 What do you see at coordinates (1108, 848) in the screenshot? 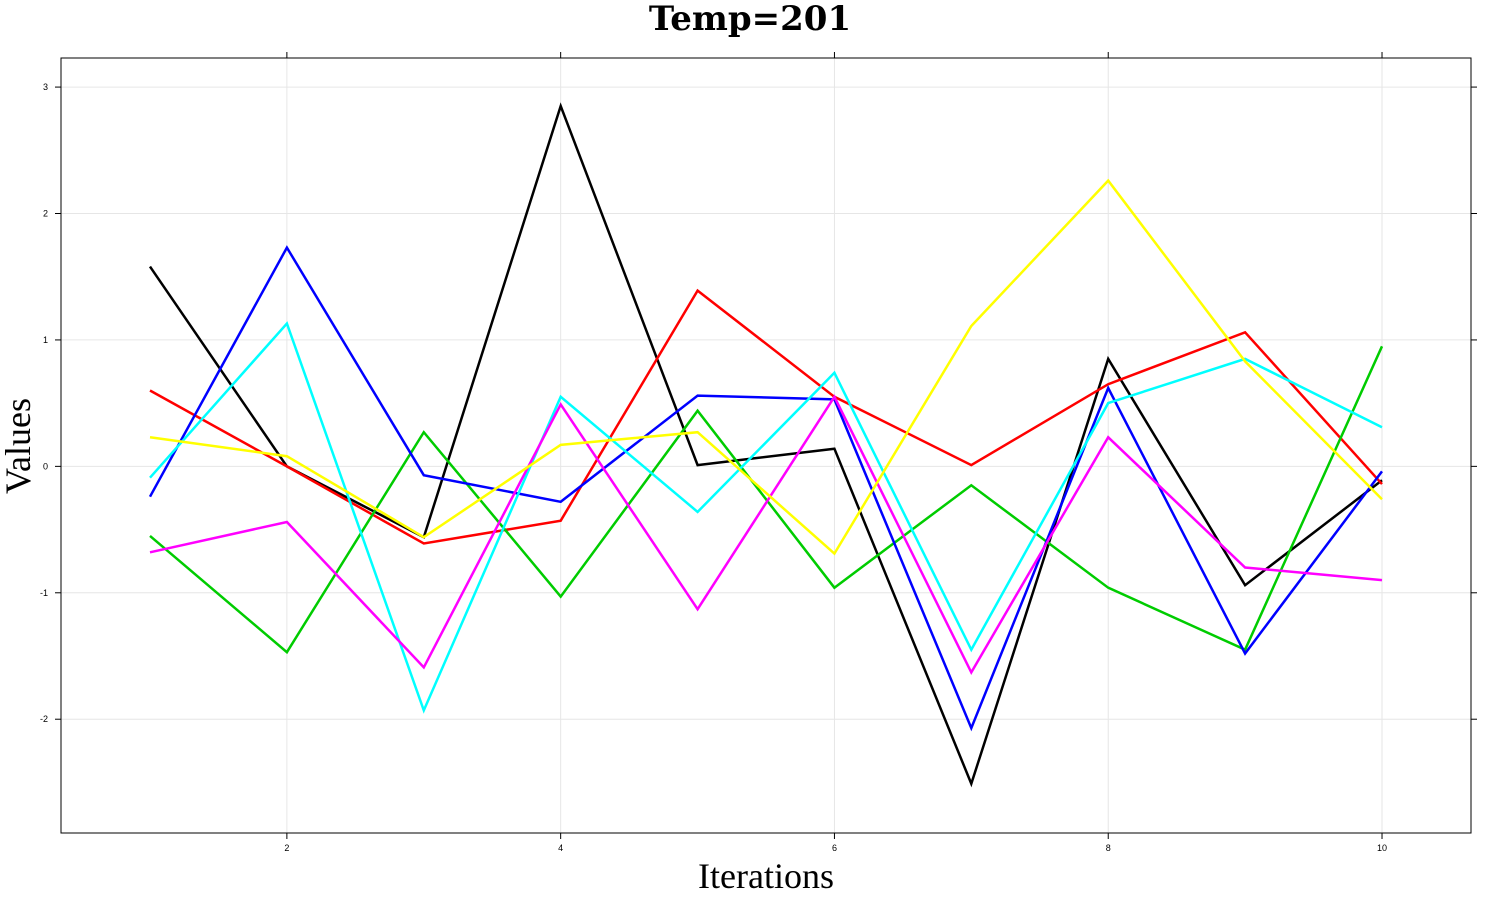
I see `x-tick-label: 8` at bounding box center [1108, 848].